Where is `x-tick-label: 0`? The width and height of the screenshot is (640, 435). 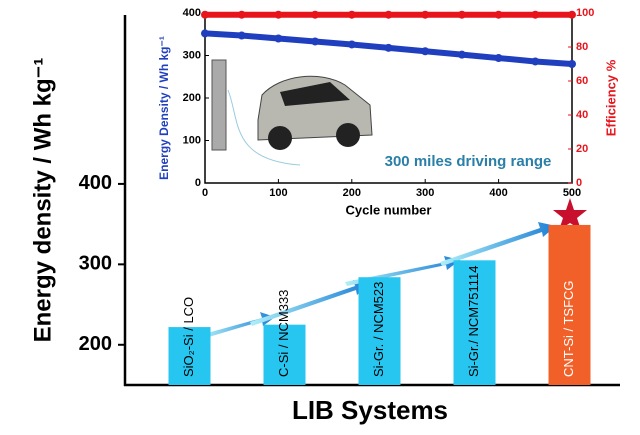
x-tick-label: 0 is located at coordinates (205, 193).